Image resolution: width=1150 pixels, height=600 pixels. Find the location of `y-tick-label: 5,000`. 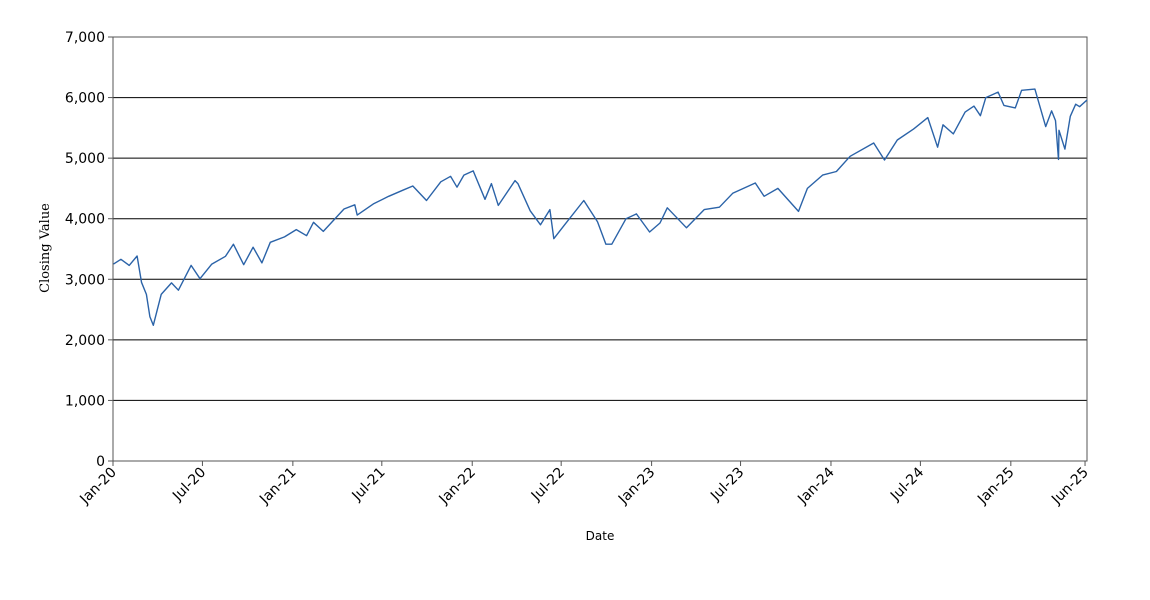

y-tick-label: 5,000 is located at coordinates (85, 159).